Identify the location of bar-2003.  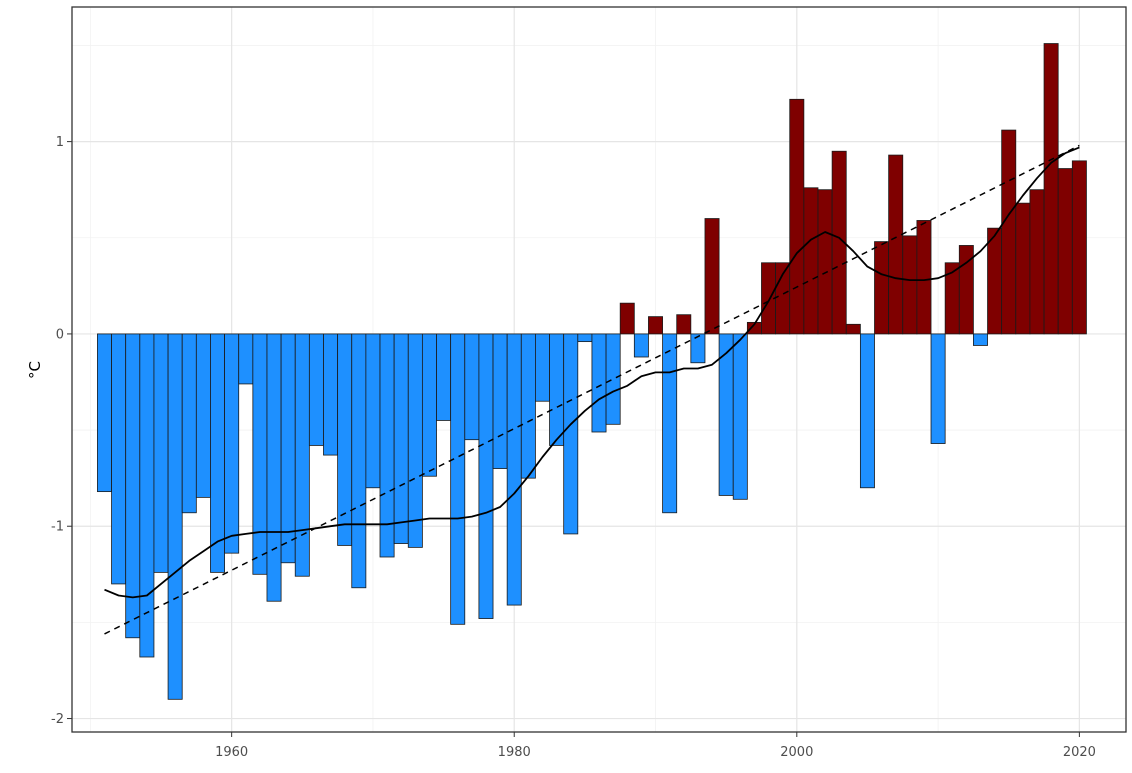
(839, 242).